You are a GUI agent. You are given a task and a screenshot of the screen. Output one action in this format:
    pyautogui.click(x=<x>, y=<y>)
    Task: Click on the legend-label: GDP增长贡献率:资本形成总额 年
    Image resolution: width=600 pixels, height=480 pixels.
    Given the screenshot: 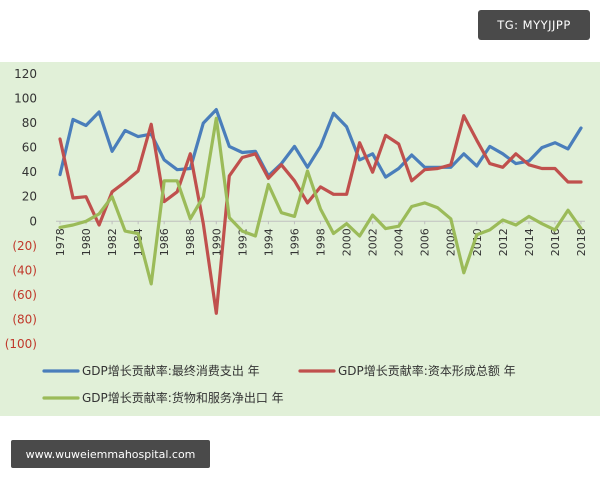 What is the action you would take?
    pyautogui.click(x=427, y=370)
    